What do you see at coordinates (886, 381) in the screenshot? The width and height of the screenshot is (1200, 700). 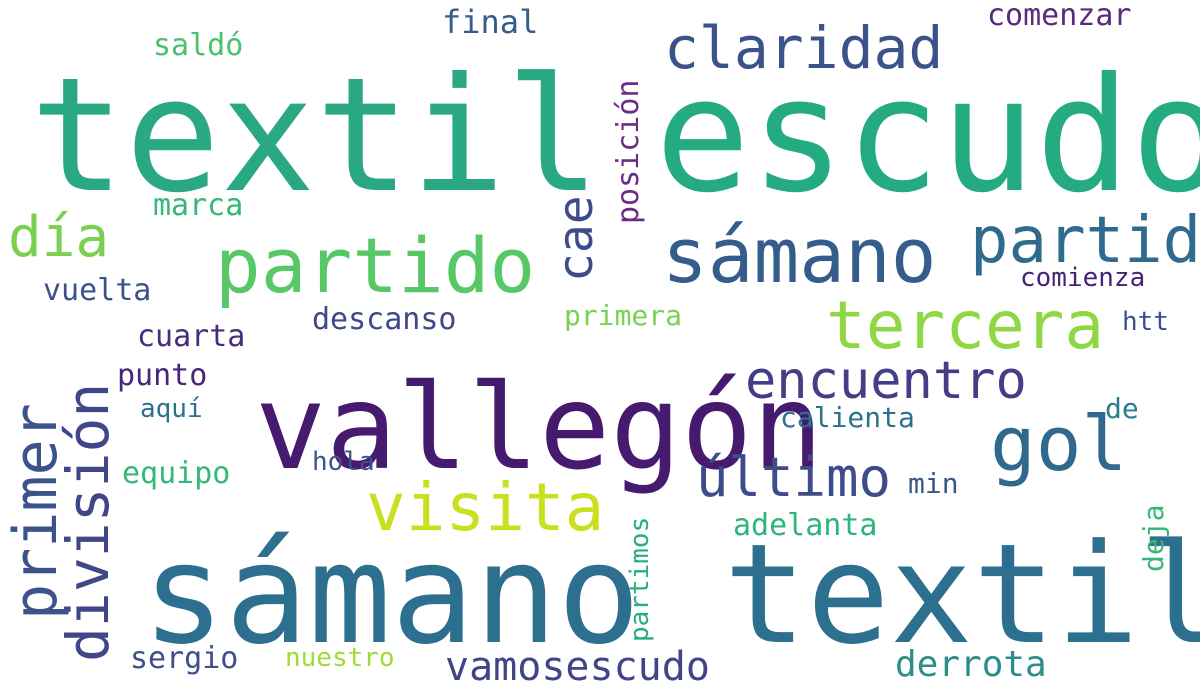 I see `word-encuentro: encuentro` at bounding box center [886, 381].